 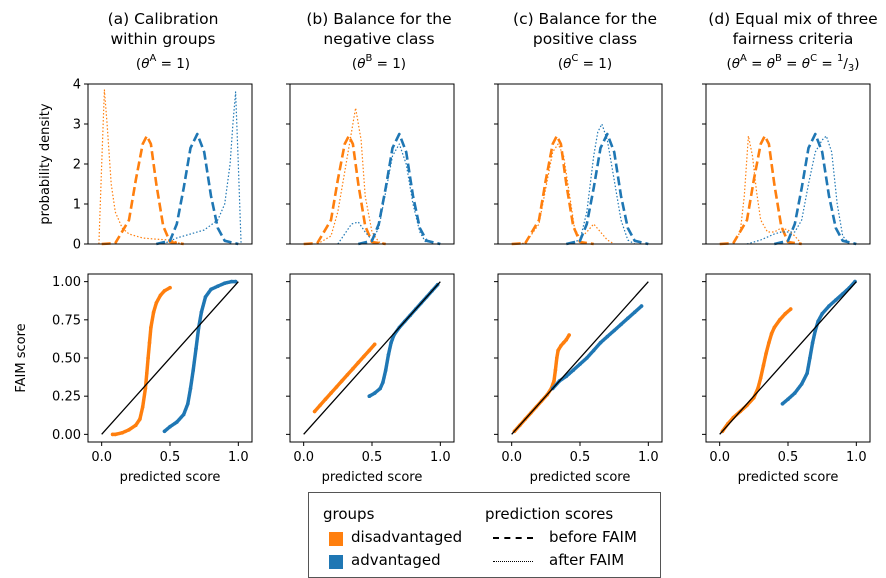 I want to click on x-axis-label-a: predicted score, so click(x=170, y=477).